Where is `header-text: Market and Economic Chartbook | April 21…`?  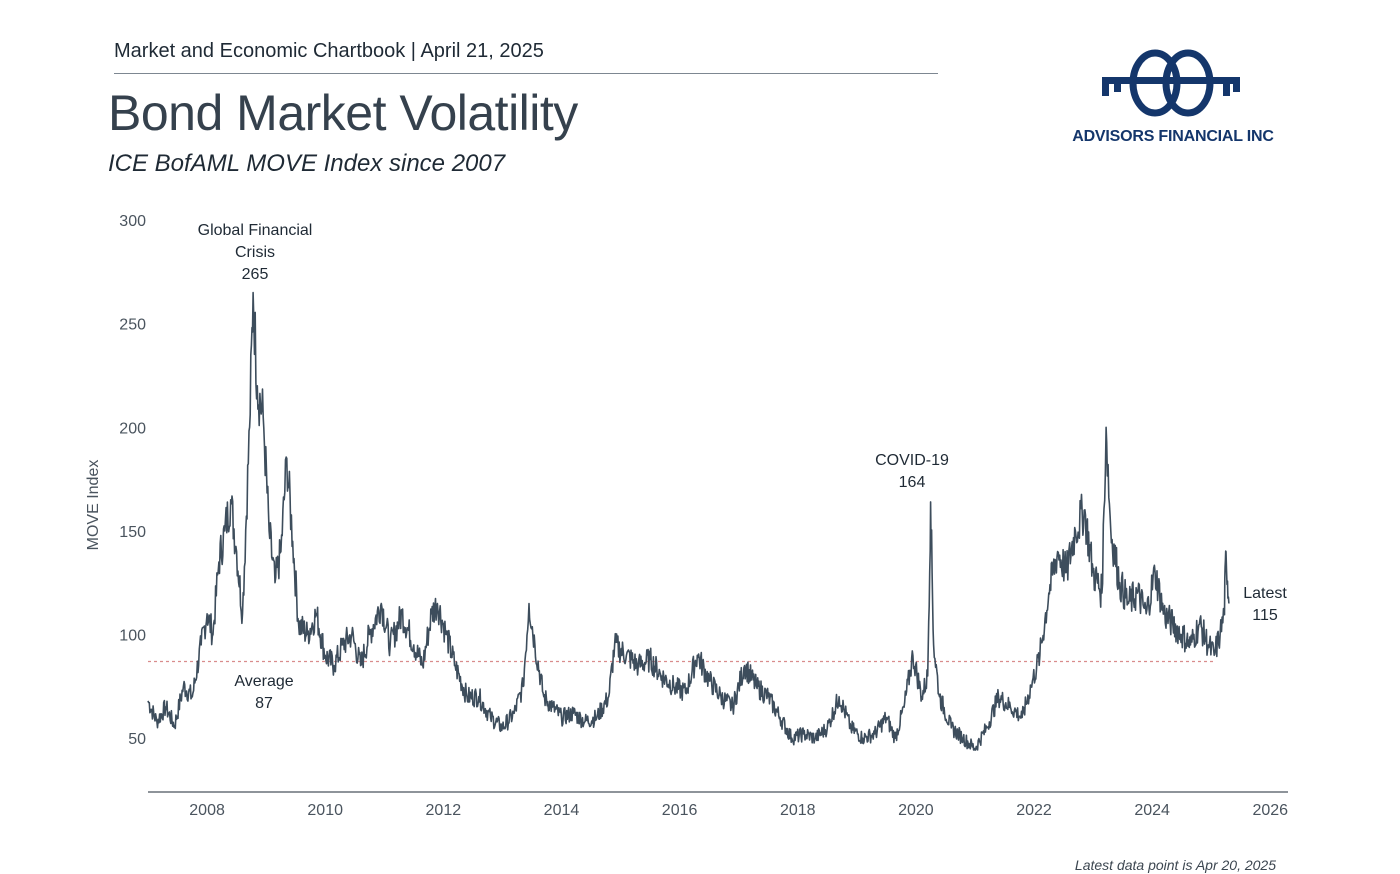
header-text: Market and Economic Chartbook | April 21… is located at coordinates (329, 51).